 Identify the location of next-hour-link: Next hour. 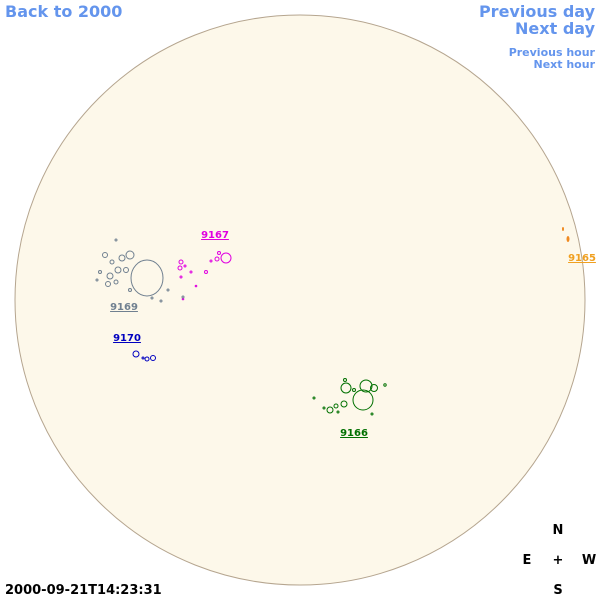
(565, 64).